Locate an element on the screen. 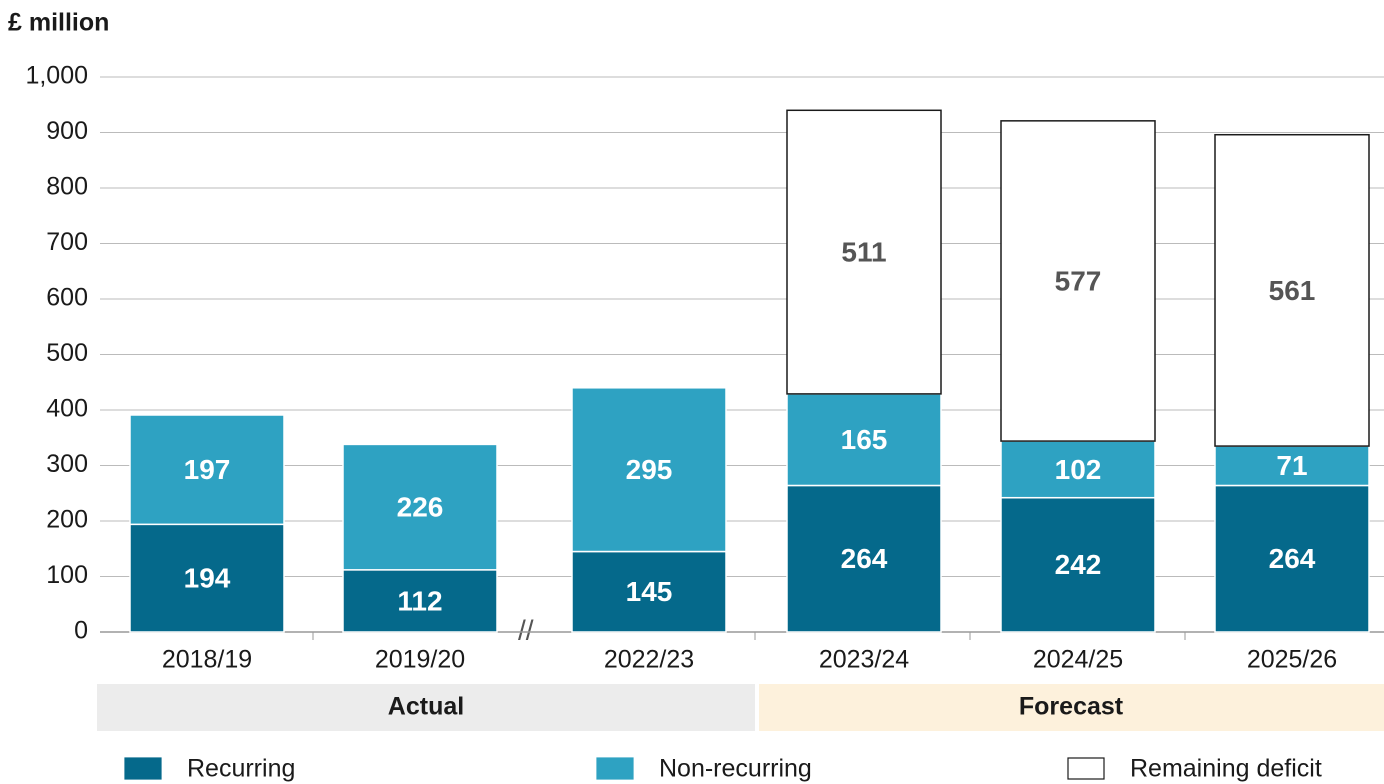 Image resolution: width=1384 pixels, height=784 pixels. data-label: 577 is located at coordinates (1078, 280).